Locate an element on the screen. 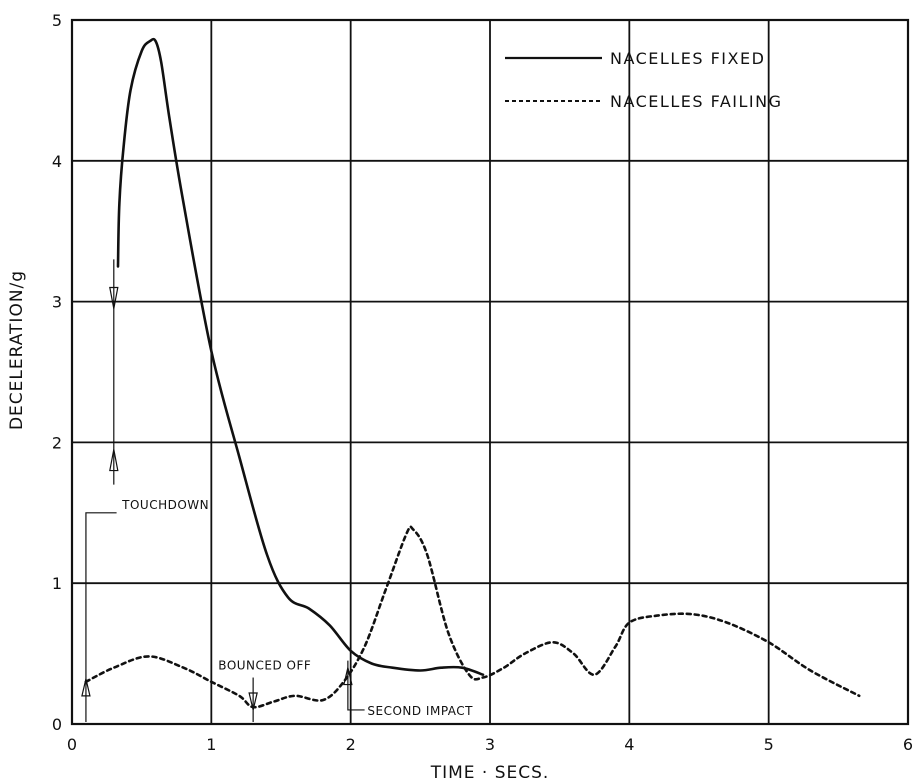  x-tick-label: 4 is located at coordinates (629, 744).